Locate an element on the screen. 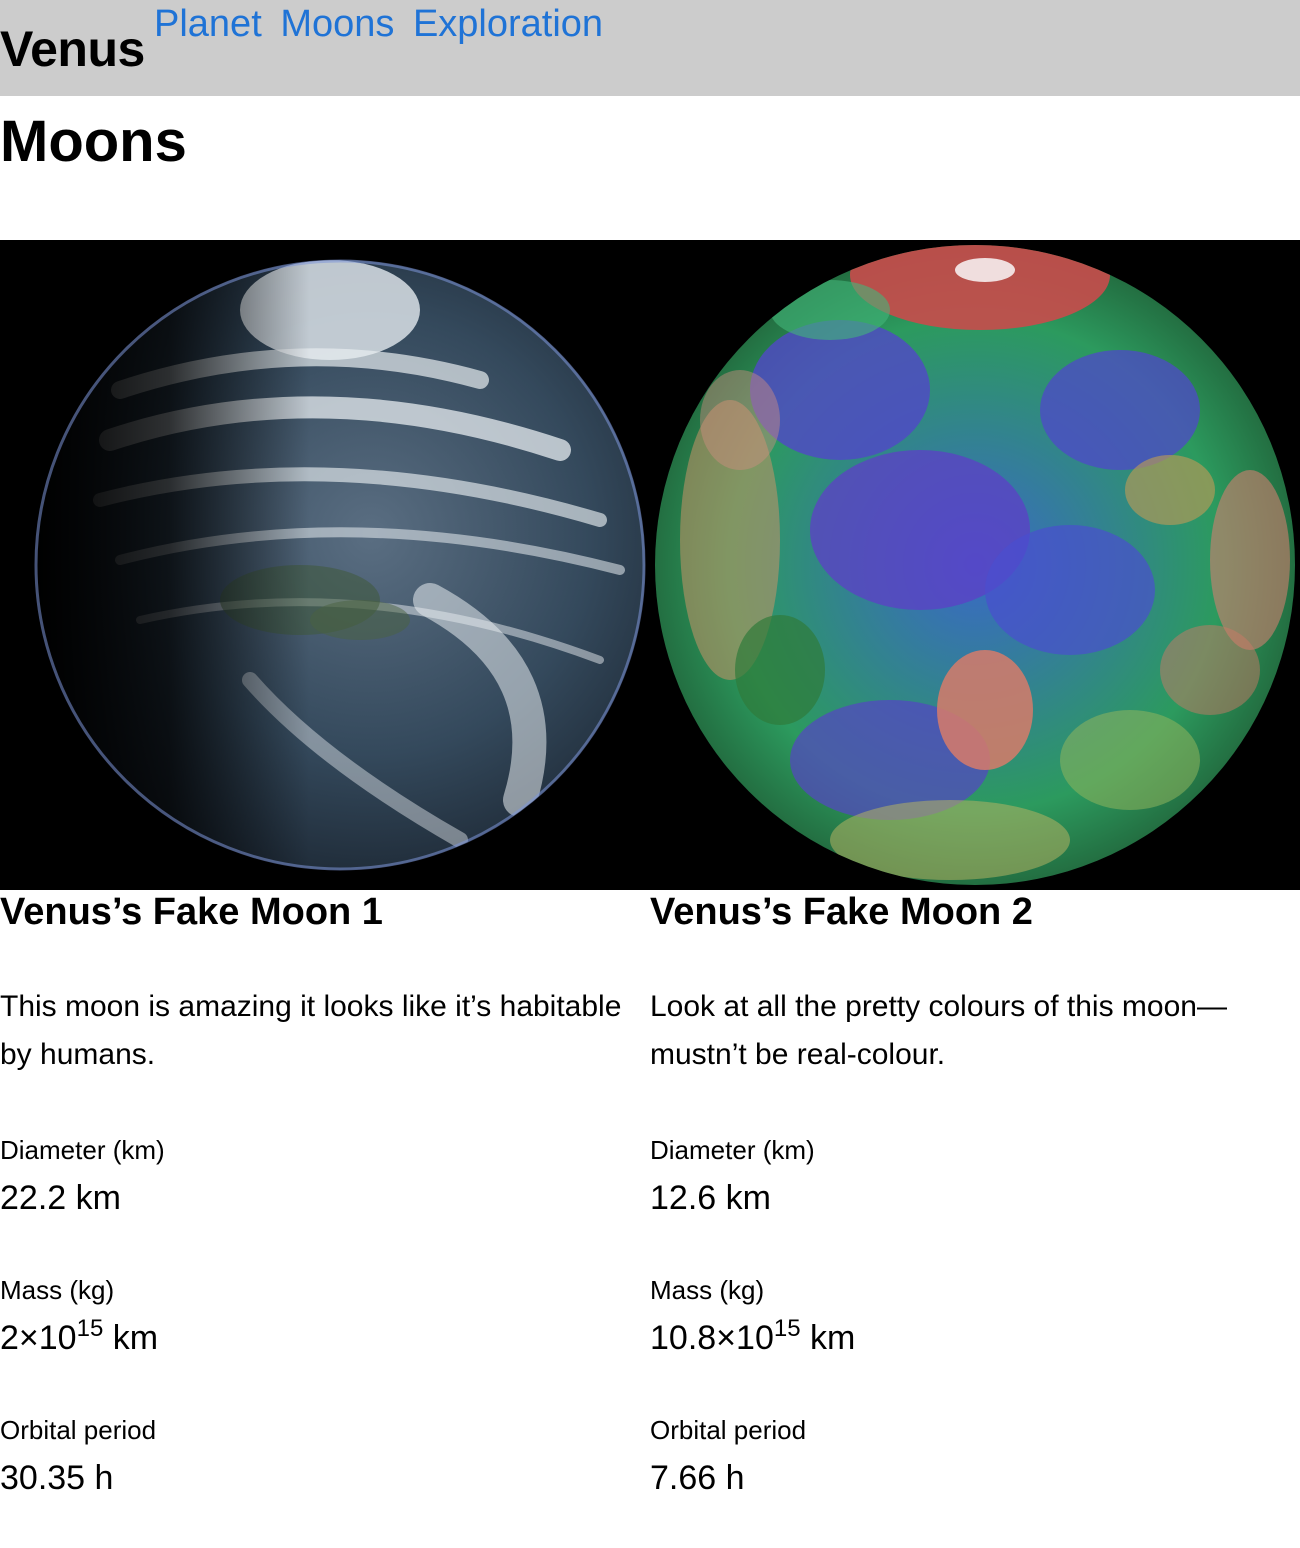  moon-2-mass-value: 10.8×1015 km is located at coordinates (752, 1338).